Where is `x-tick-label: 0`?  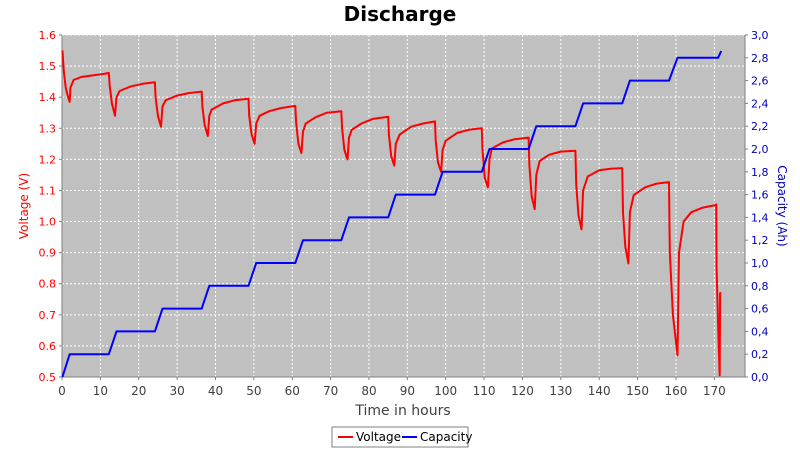
x-tick-label: 0 is located at coordinates (62, 391).